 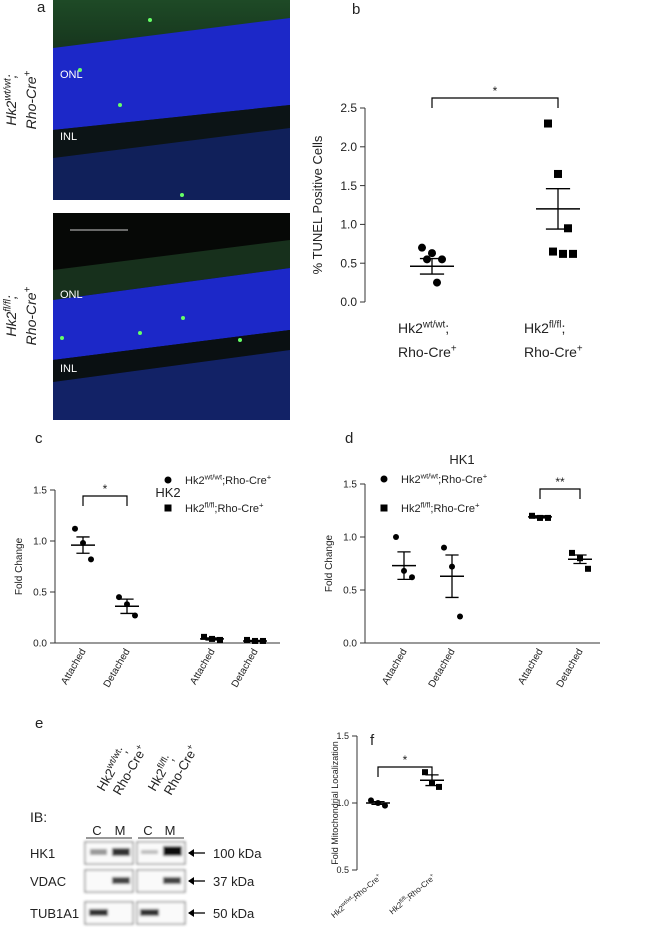 I want to click on lane-label: C, so click(x=147, y=830).